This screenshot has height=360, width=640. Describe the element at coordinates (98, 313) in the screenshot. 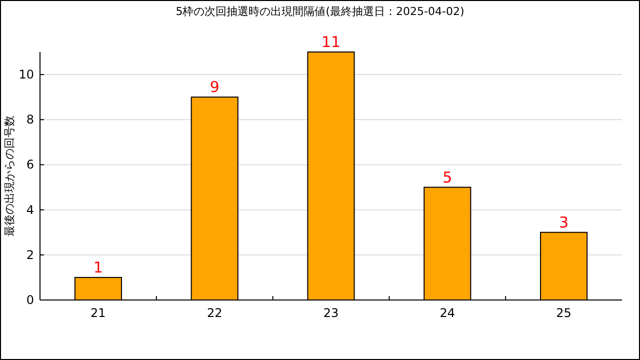

I see `x-tick-label: 21` at that location.